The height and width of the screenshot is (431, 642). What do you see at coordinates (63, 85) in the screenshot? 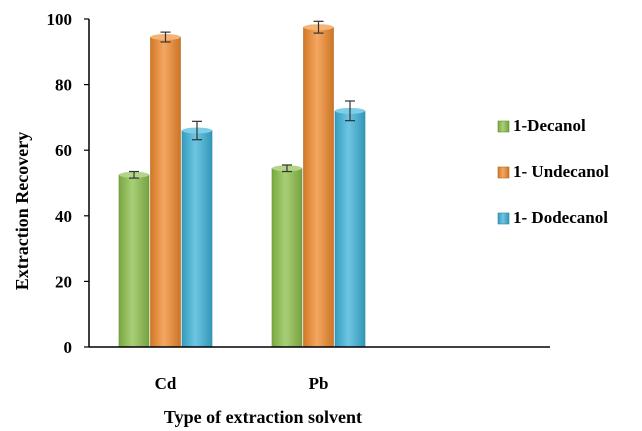
I see `y-tick-label: 80` at bounding box center [63, 85].